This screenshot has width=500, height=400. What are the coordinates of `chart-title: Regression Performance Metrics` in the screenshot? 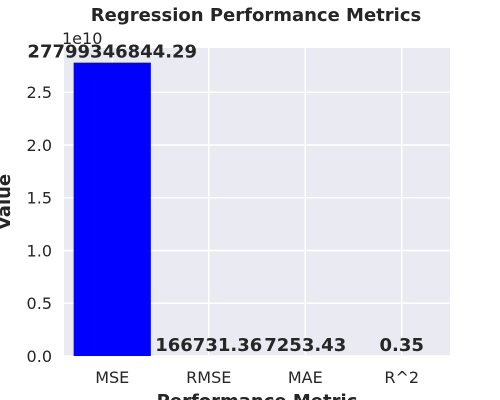 It's located at (256, 15).